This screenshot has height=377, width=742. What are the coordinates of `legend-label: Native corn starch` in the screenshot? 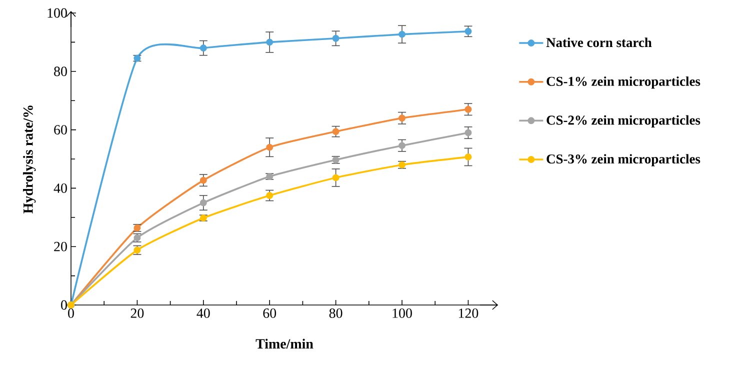 It's located at (599, 43).